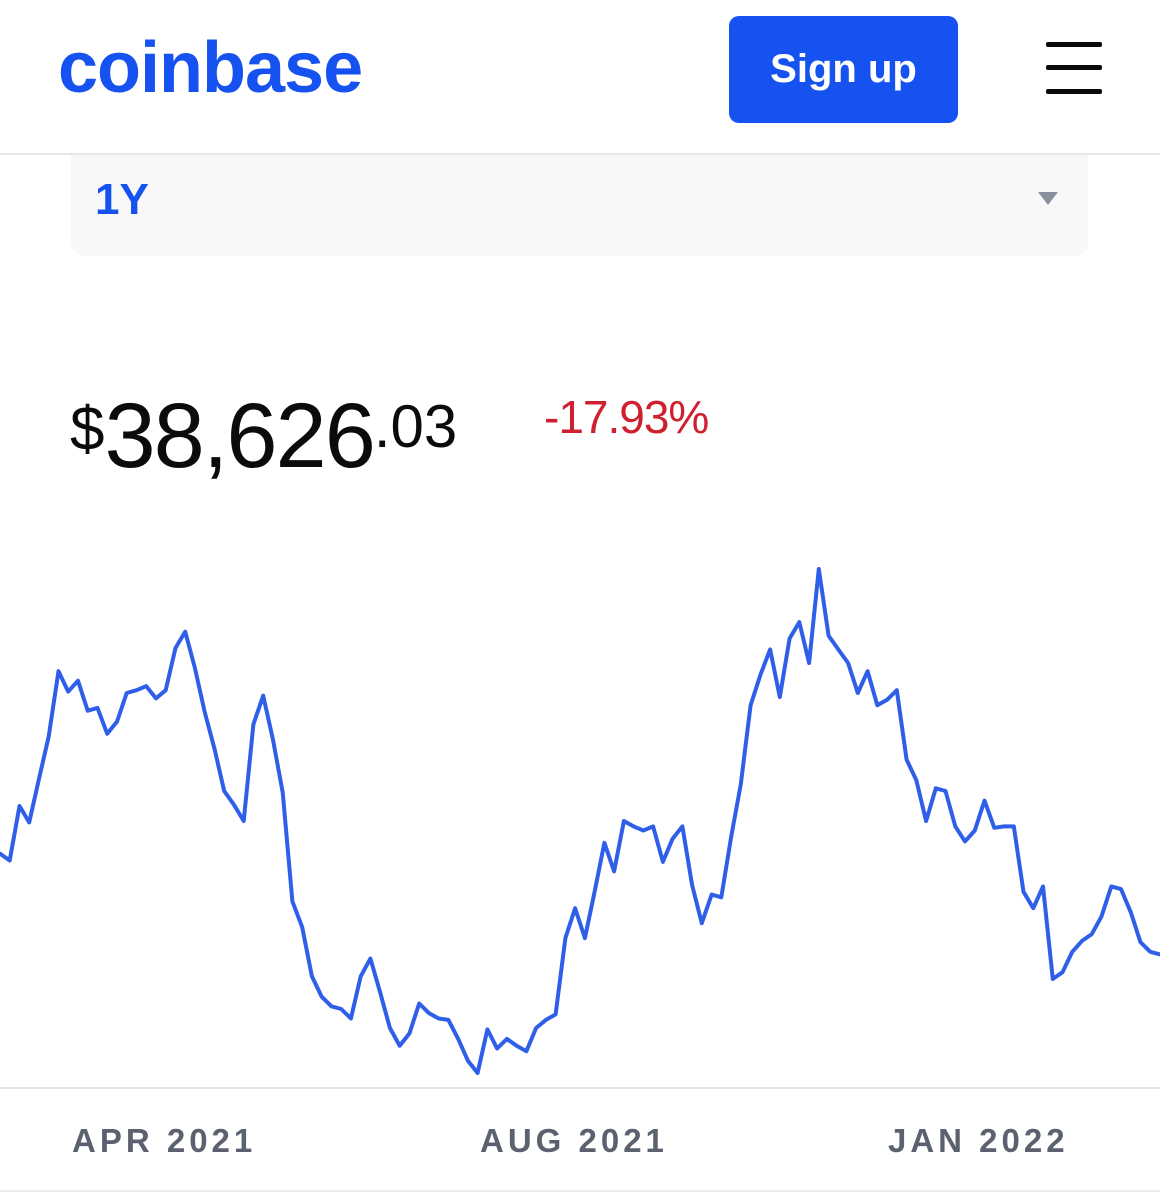 The height and width of the screenshot is (1200, 1160). I want to click on triangle-down-icon, so click(1048, 198).